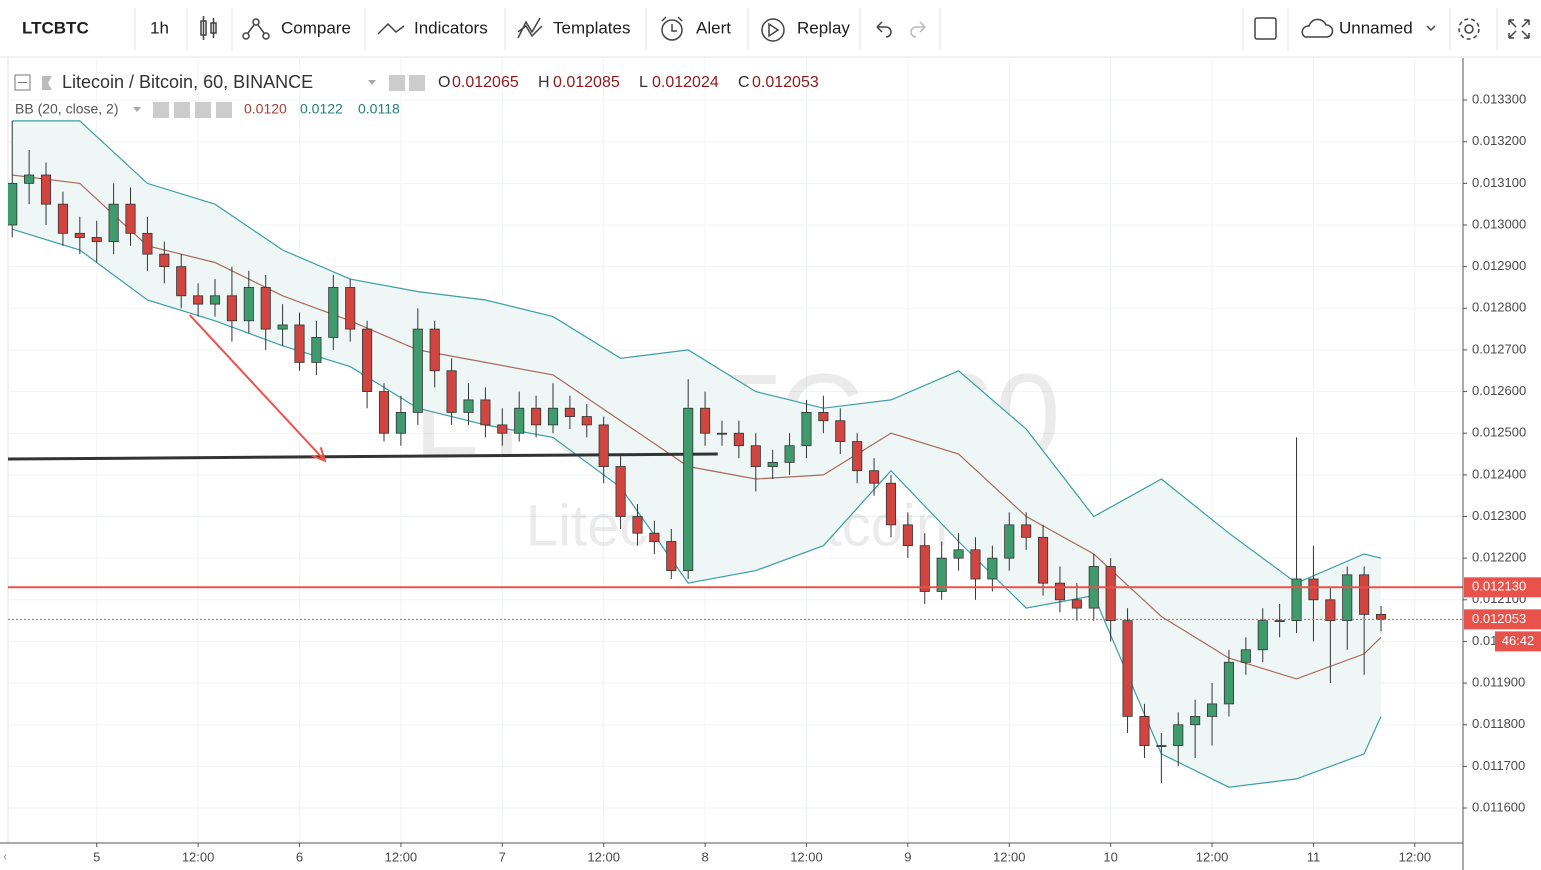 The image size is (1541, 870). I want to click on collapse-button, so click(22, 82).